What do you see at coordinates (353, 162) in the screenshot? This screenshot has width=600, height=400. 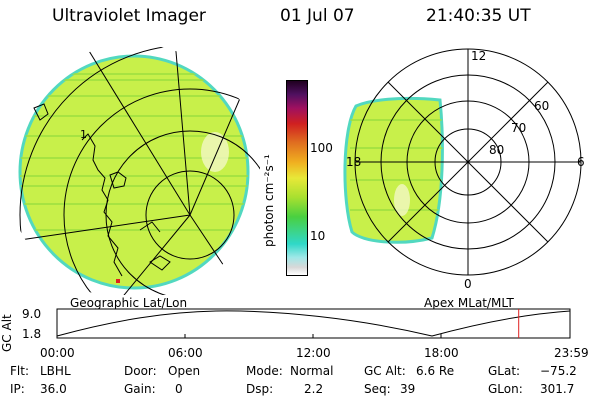 I see `mlt-label-left: 18` at bounding box center [353, 162].